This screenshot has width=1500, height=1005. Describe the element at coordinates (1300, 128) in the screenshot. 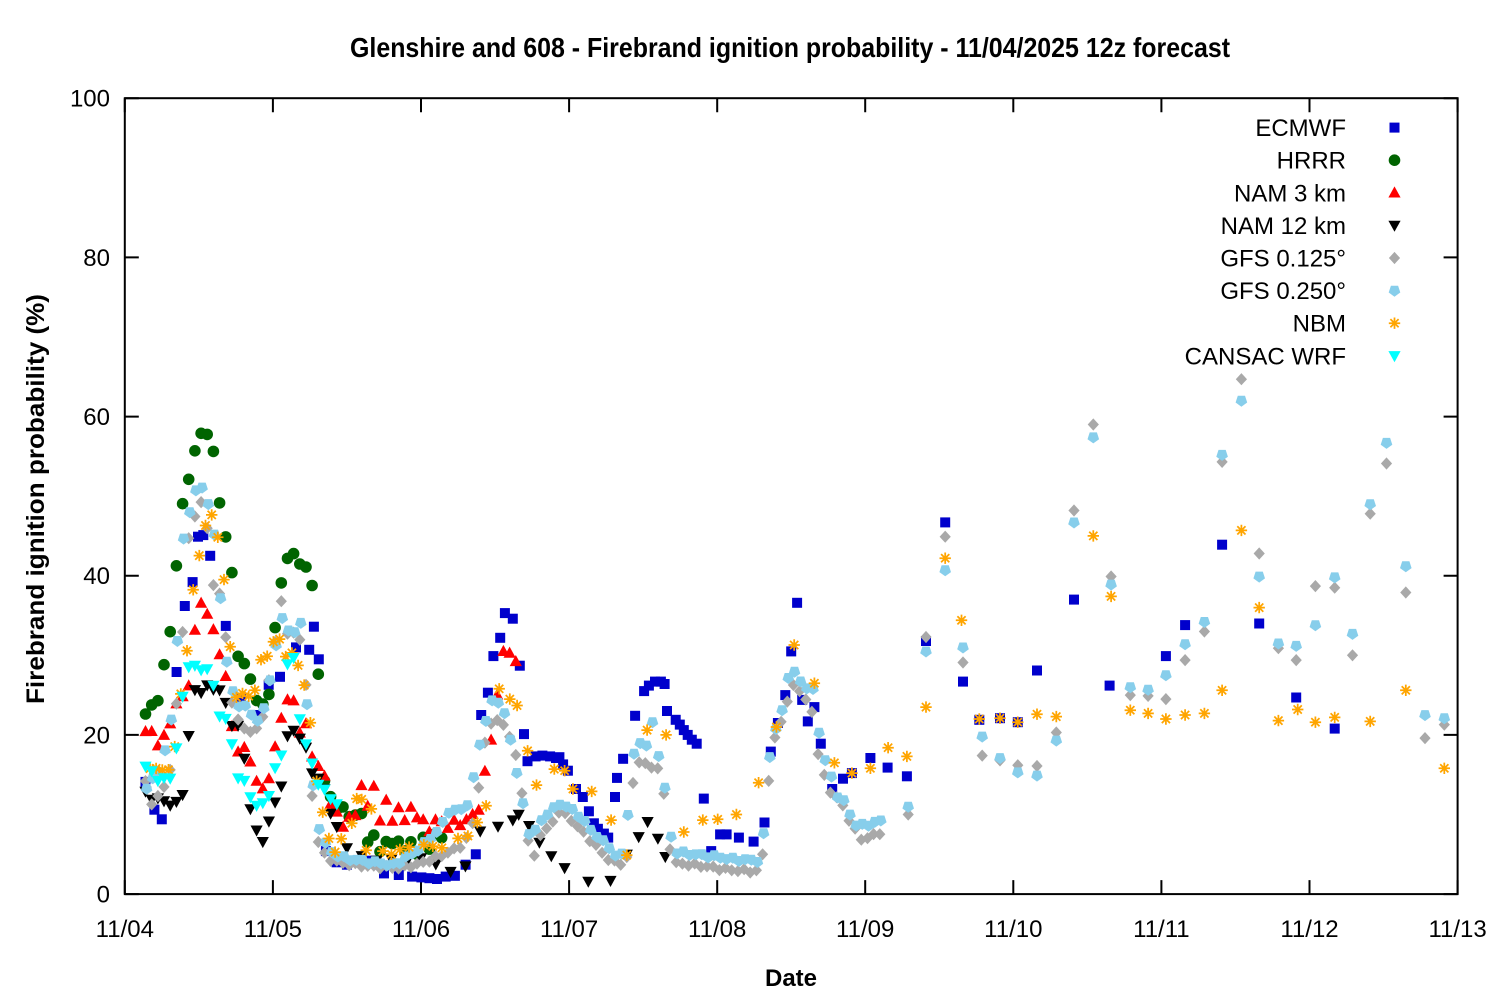

I see `svg-text: ECMWF` at that location.